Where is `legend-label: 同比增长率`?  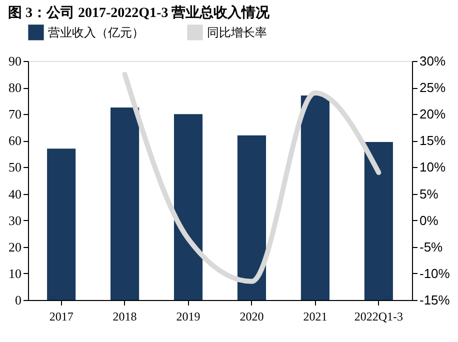
legend-label: 同比增长率 is located at coordinates (237, 32).